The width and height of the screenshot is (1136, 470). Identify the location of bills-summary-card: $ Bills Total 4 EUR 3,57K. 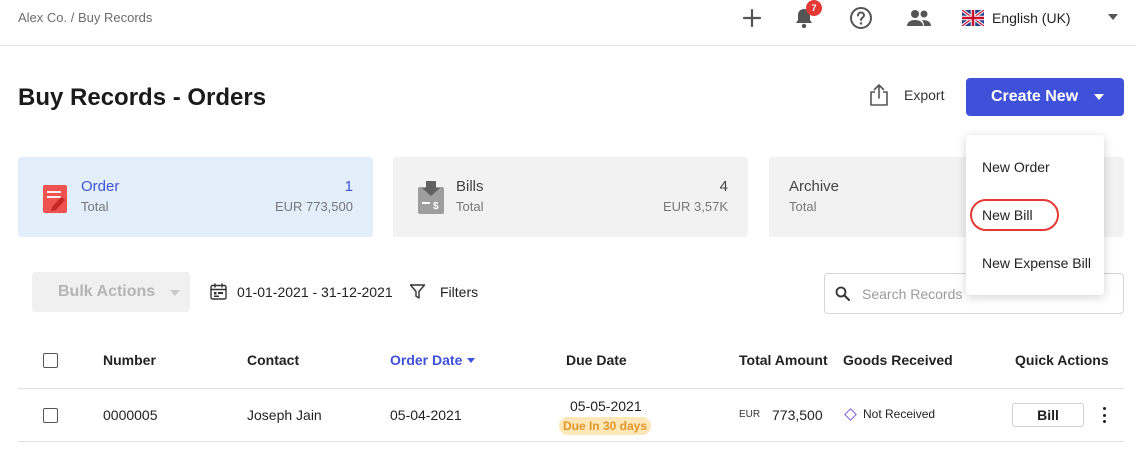
(570, 197).